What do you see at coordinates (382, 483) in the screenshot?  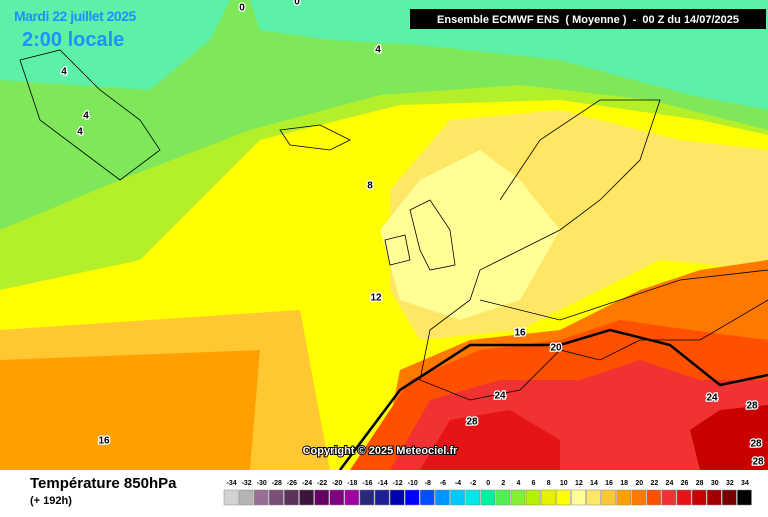 I see `legend-label: -14` at bounding box center [382, 483].